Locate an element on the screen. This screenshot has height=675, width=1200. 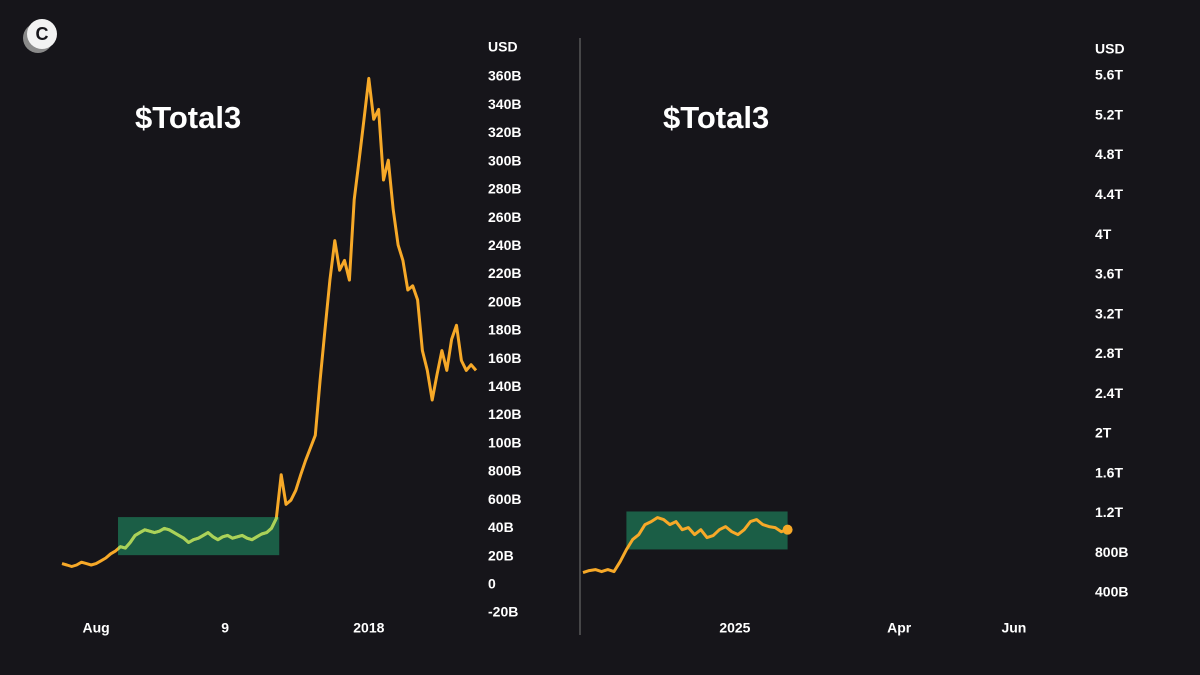
y-tick-label: 400B is located at coordinates (1111, 592).